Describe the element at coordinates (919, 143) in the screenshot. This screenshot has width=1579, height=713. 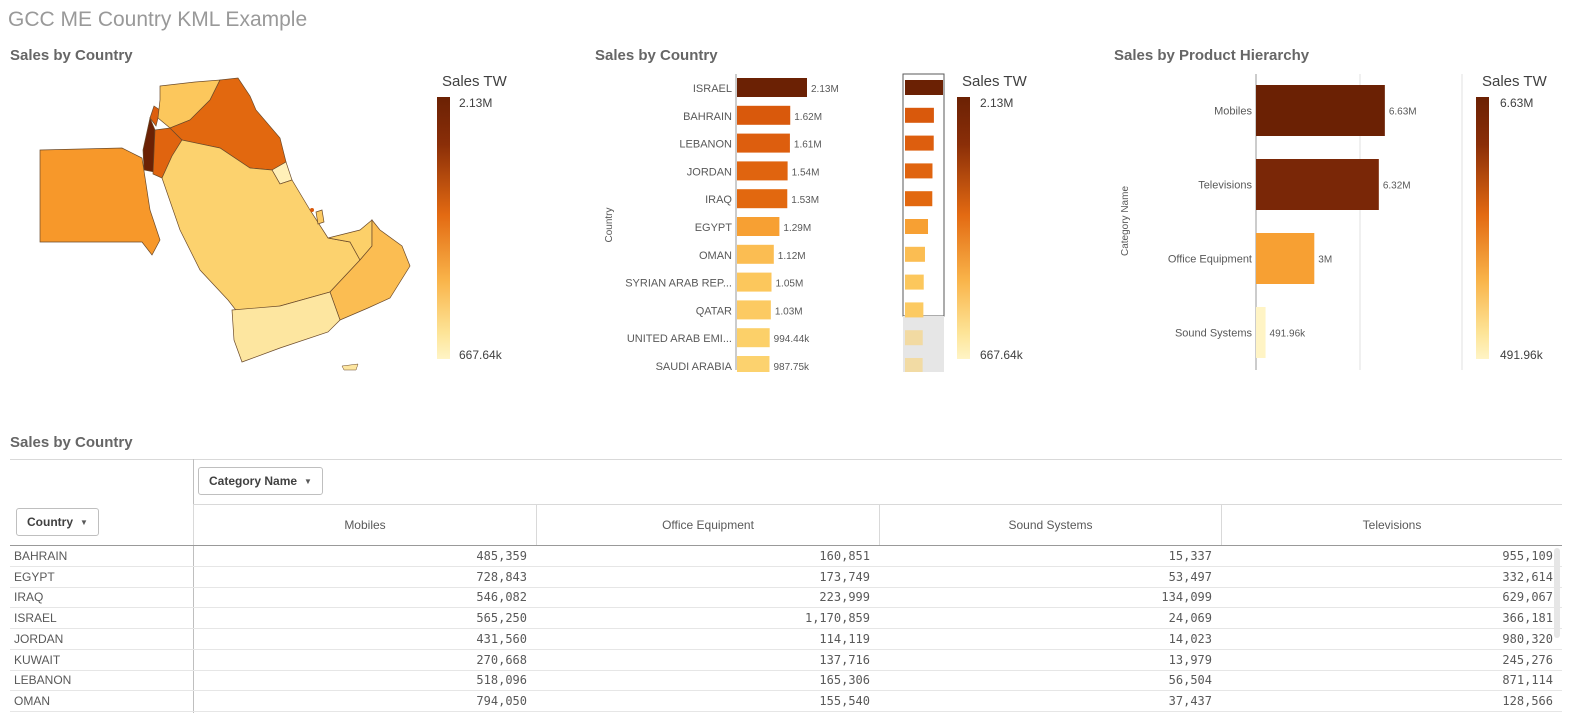
I see `minichart-bar-lebanon` at that location.